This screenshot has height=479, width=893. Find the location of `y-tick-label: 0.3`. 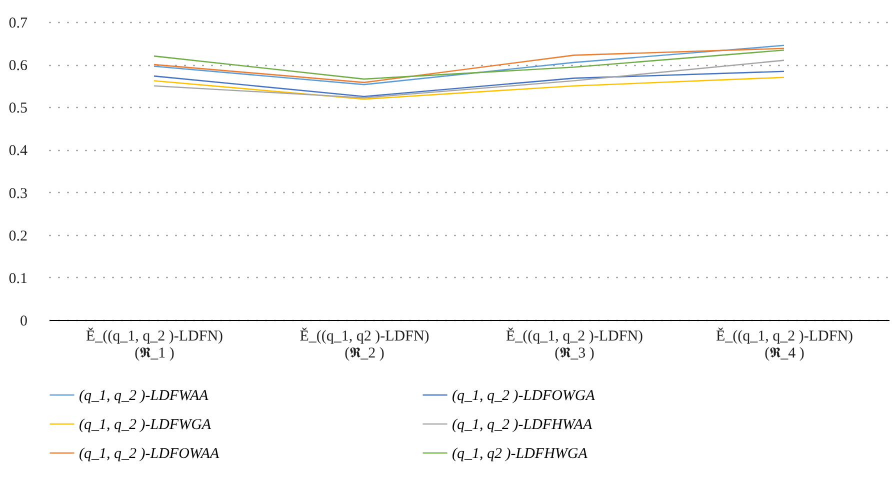

y-tick-label: 0.3 is located at coordinates (18, 194).